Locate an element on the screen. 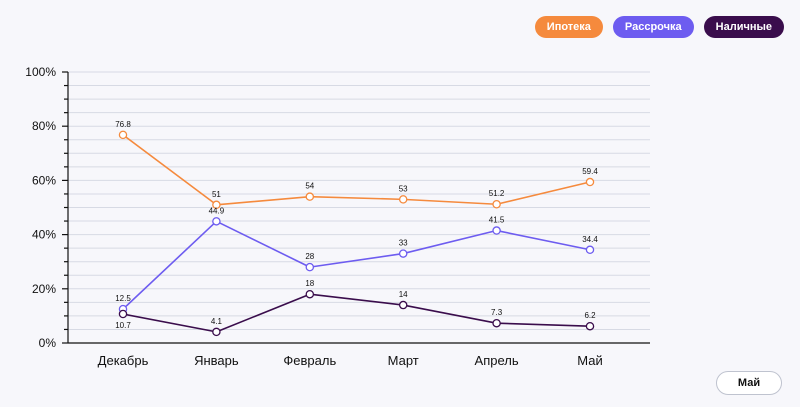 The height and width of the screenshot is (407, 800). data-label: 7.3 is located at coordinates (497, 312).